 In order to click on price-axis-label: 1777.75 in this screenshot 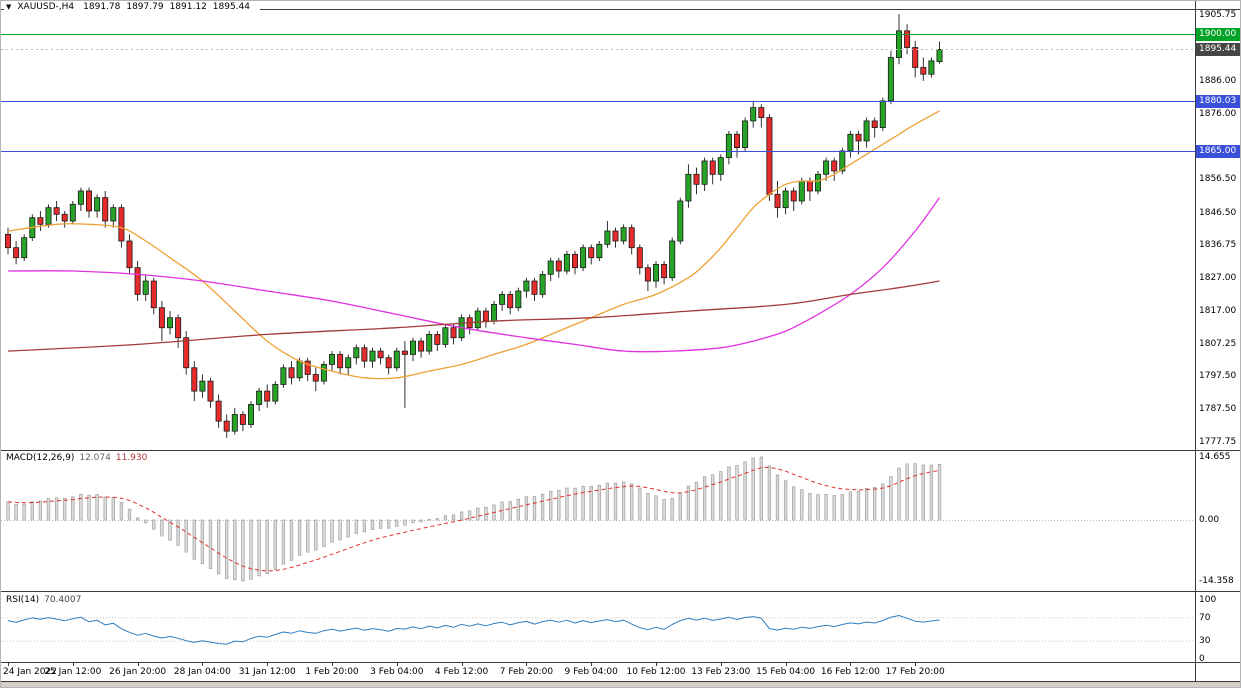, I will do `click(1218, 442)`.